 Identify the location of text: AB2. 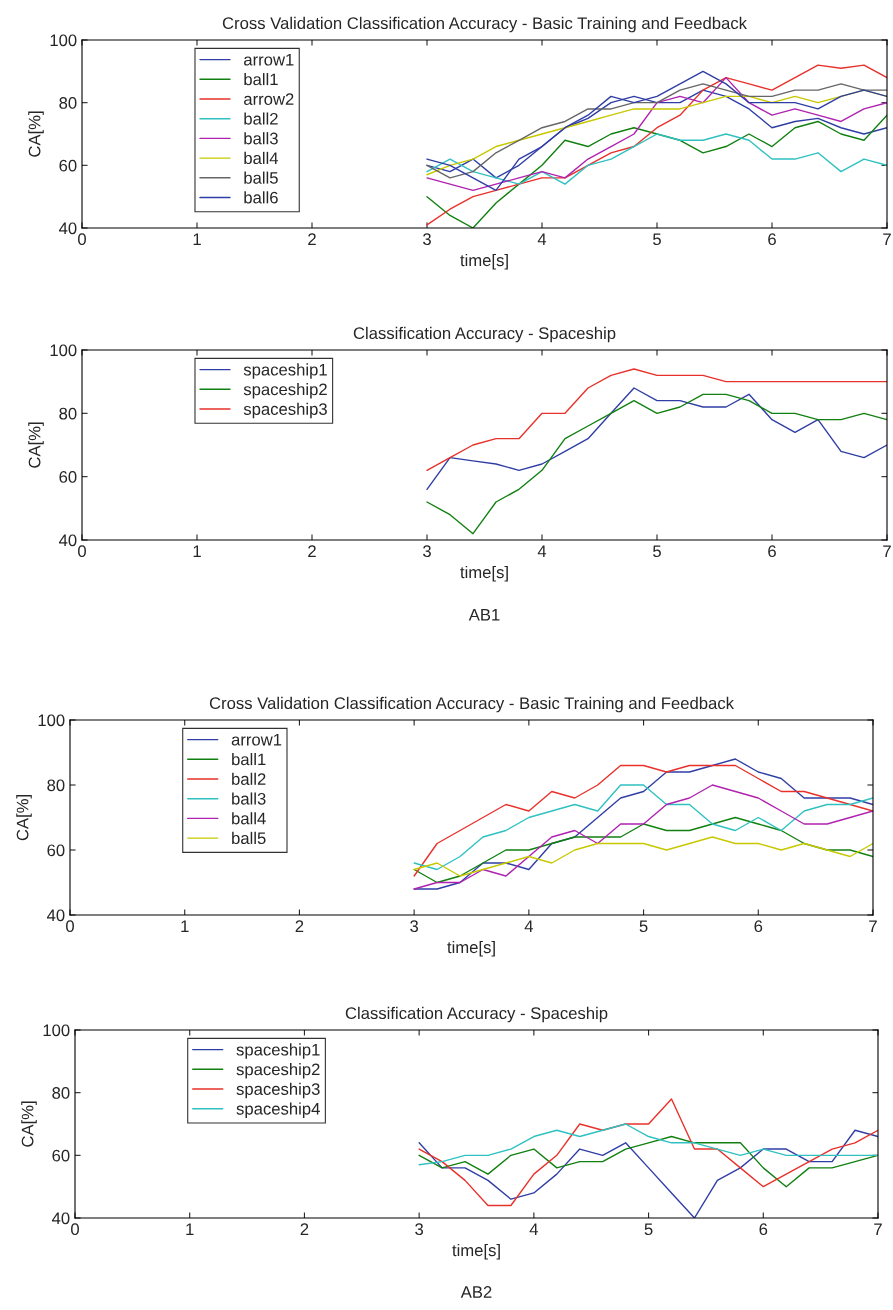
(476, 1292).